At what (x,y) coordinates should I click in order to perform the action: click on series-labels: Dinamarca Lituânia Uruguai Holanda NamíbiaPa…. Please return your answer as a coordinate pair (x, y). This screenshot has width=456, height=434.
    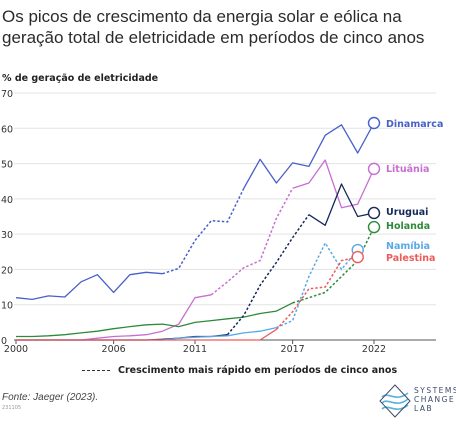
    Looking at the image, I should click on (414, 191).